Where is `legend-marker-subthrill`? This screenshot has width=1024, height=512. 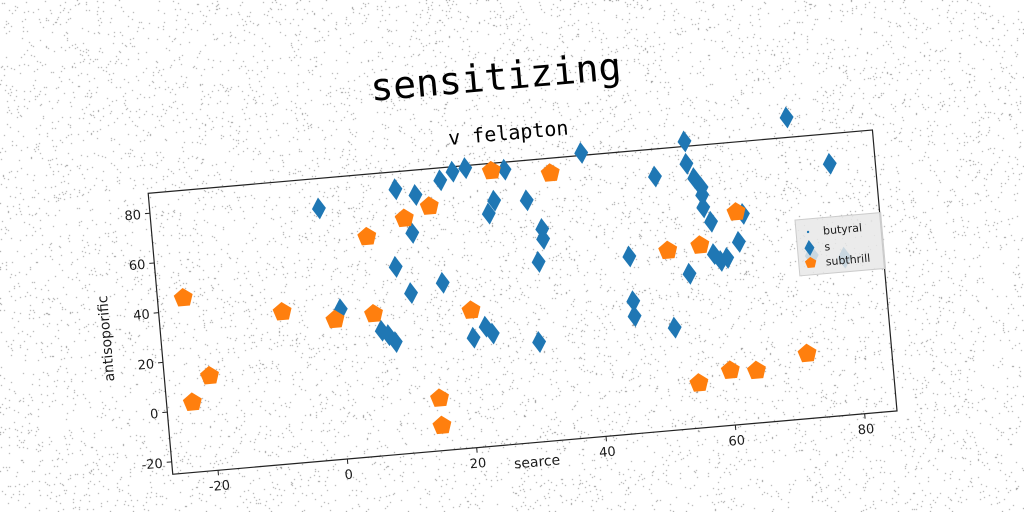 legend-marker-subthrill is located at coordinates (810, 262).